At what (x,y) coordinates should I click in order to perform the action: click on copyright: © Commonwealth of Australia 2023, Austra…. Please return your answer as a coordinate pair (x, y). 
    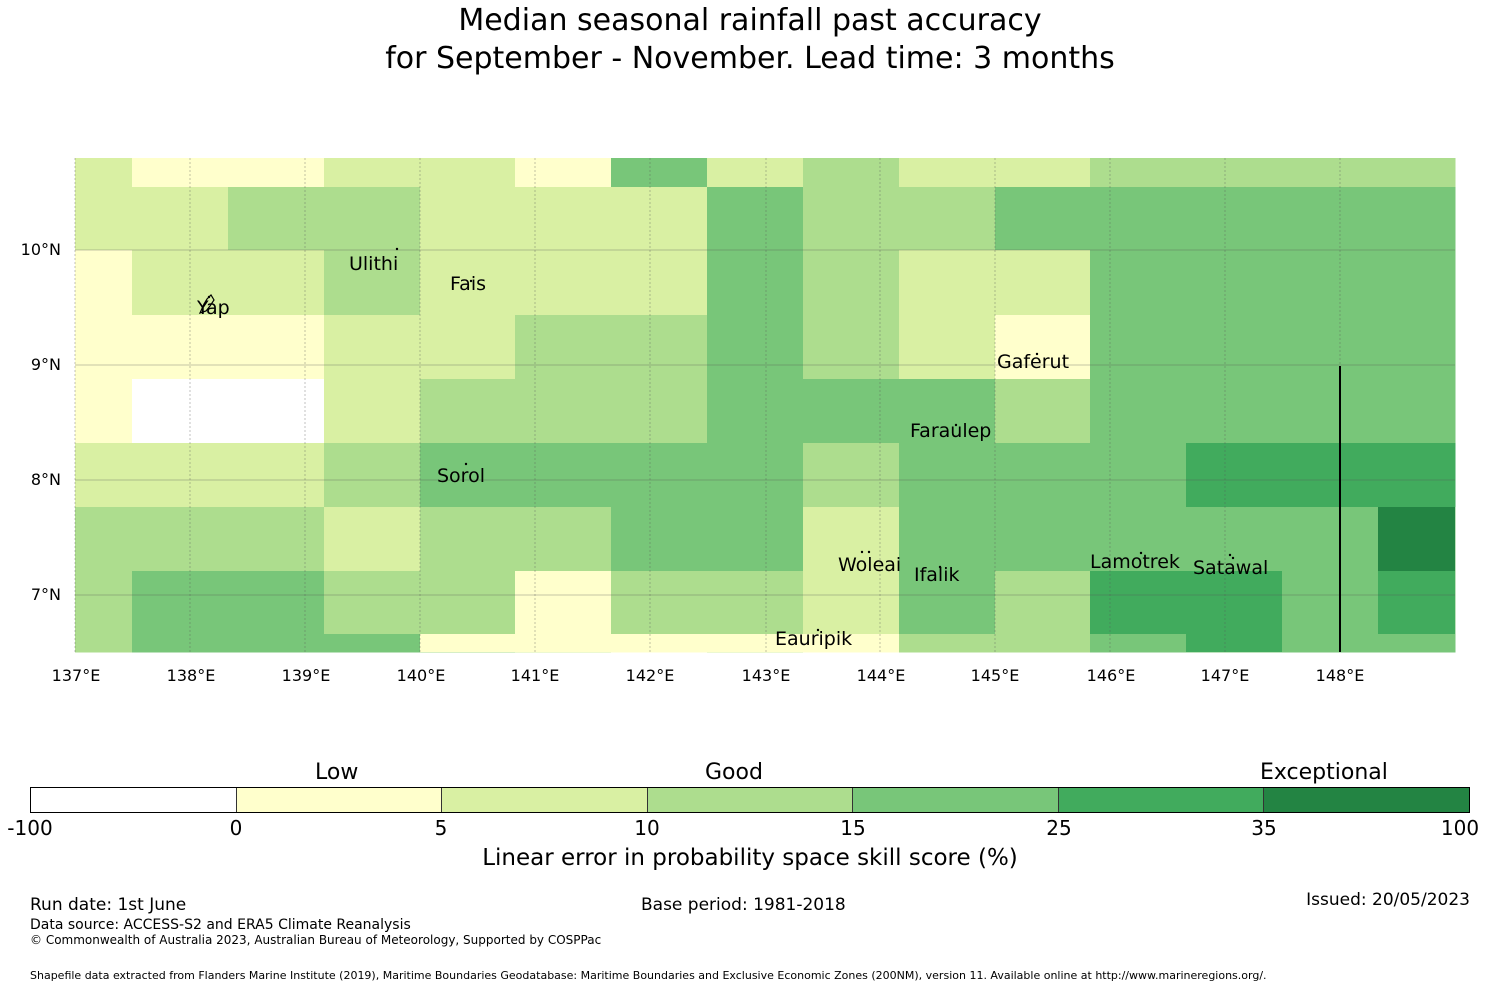
    Looking at the image, I should click on (316, 940).